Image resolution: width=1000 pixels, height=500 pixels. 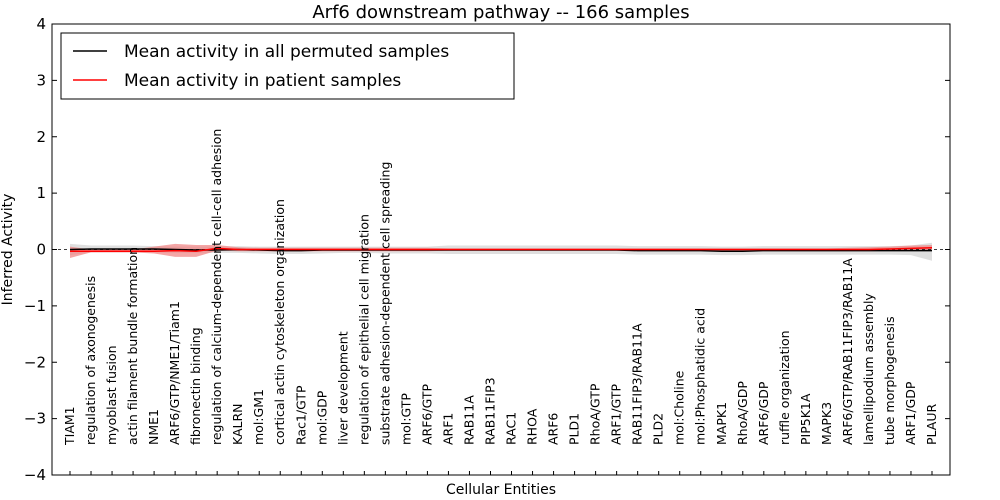 What do you see at coordinates (574, 429) in the screenshot?
I see `x-category-label: PLD1` at bounding box center [574, 429].